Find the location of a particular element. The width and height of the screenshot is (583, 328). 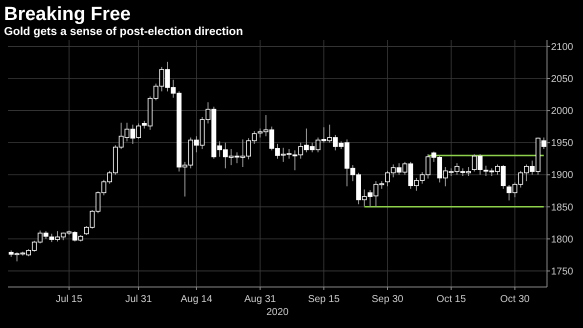

y-tick-label: 1950 is located at coordinates (562, 144).